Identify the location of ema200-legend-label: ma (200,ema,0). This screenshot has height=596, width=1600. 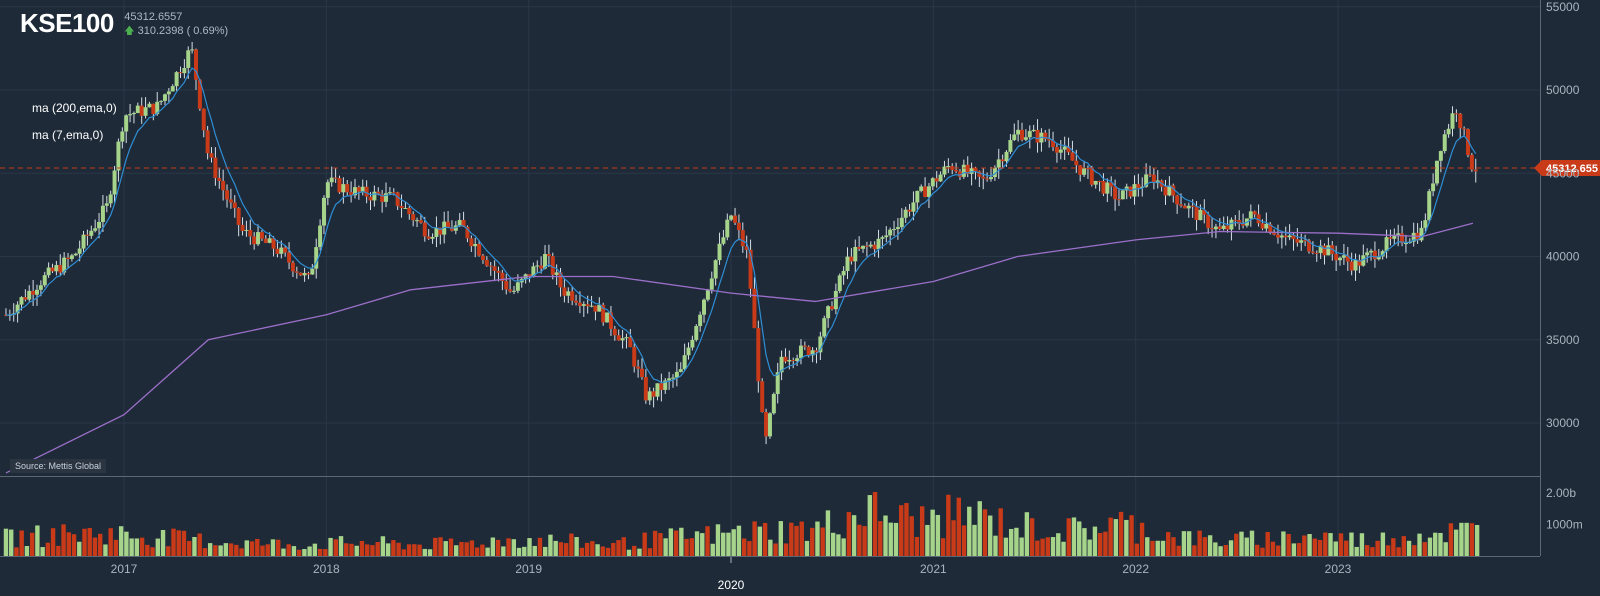
(74, 108).